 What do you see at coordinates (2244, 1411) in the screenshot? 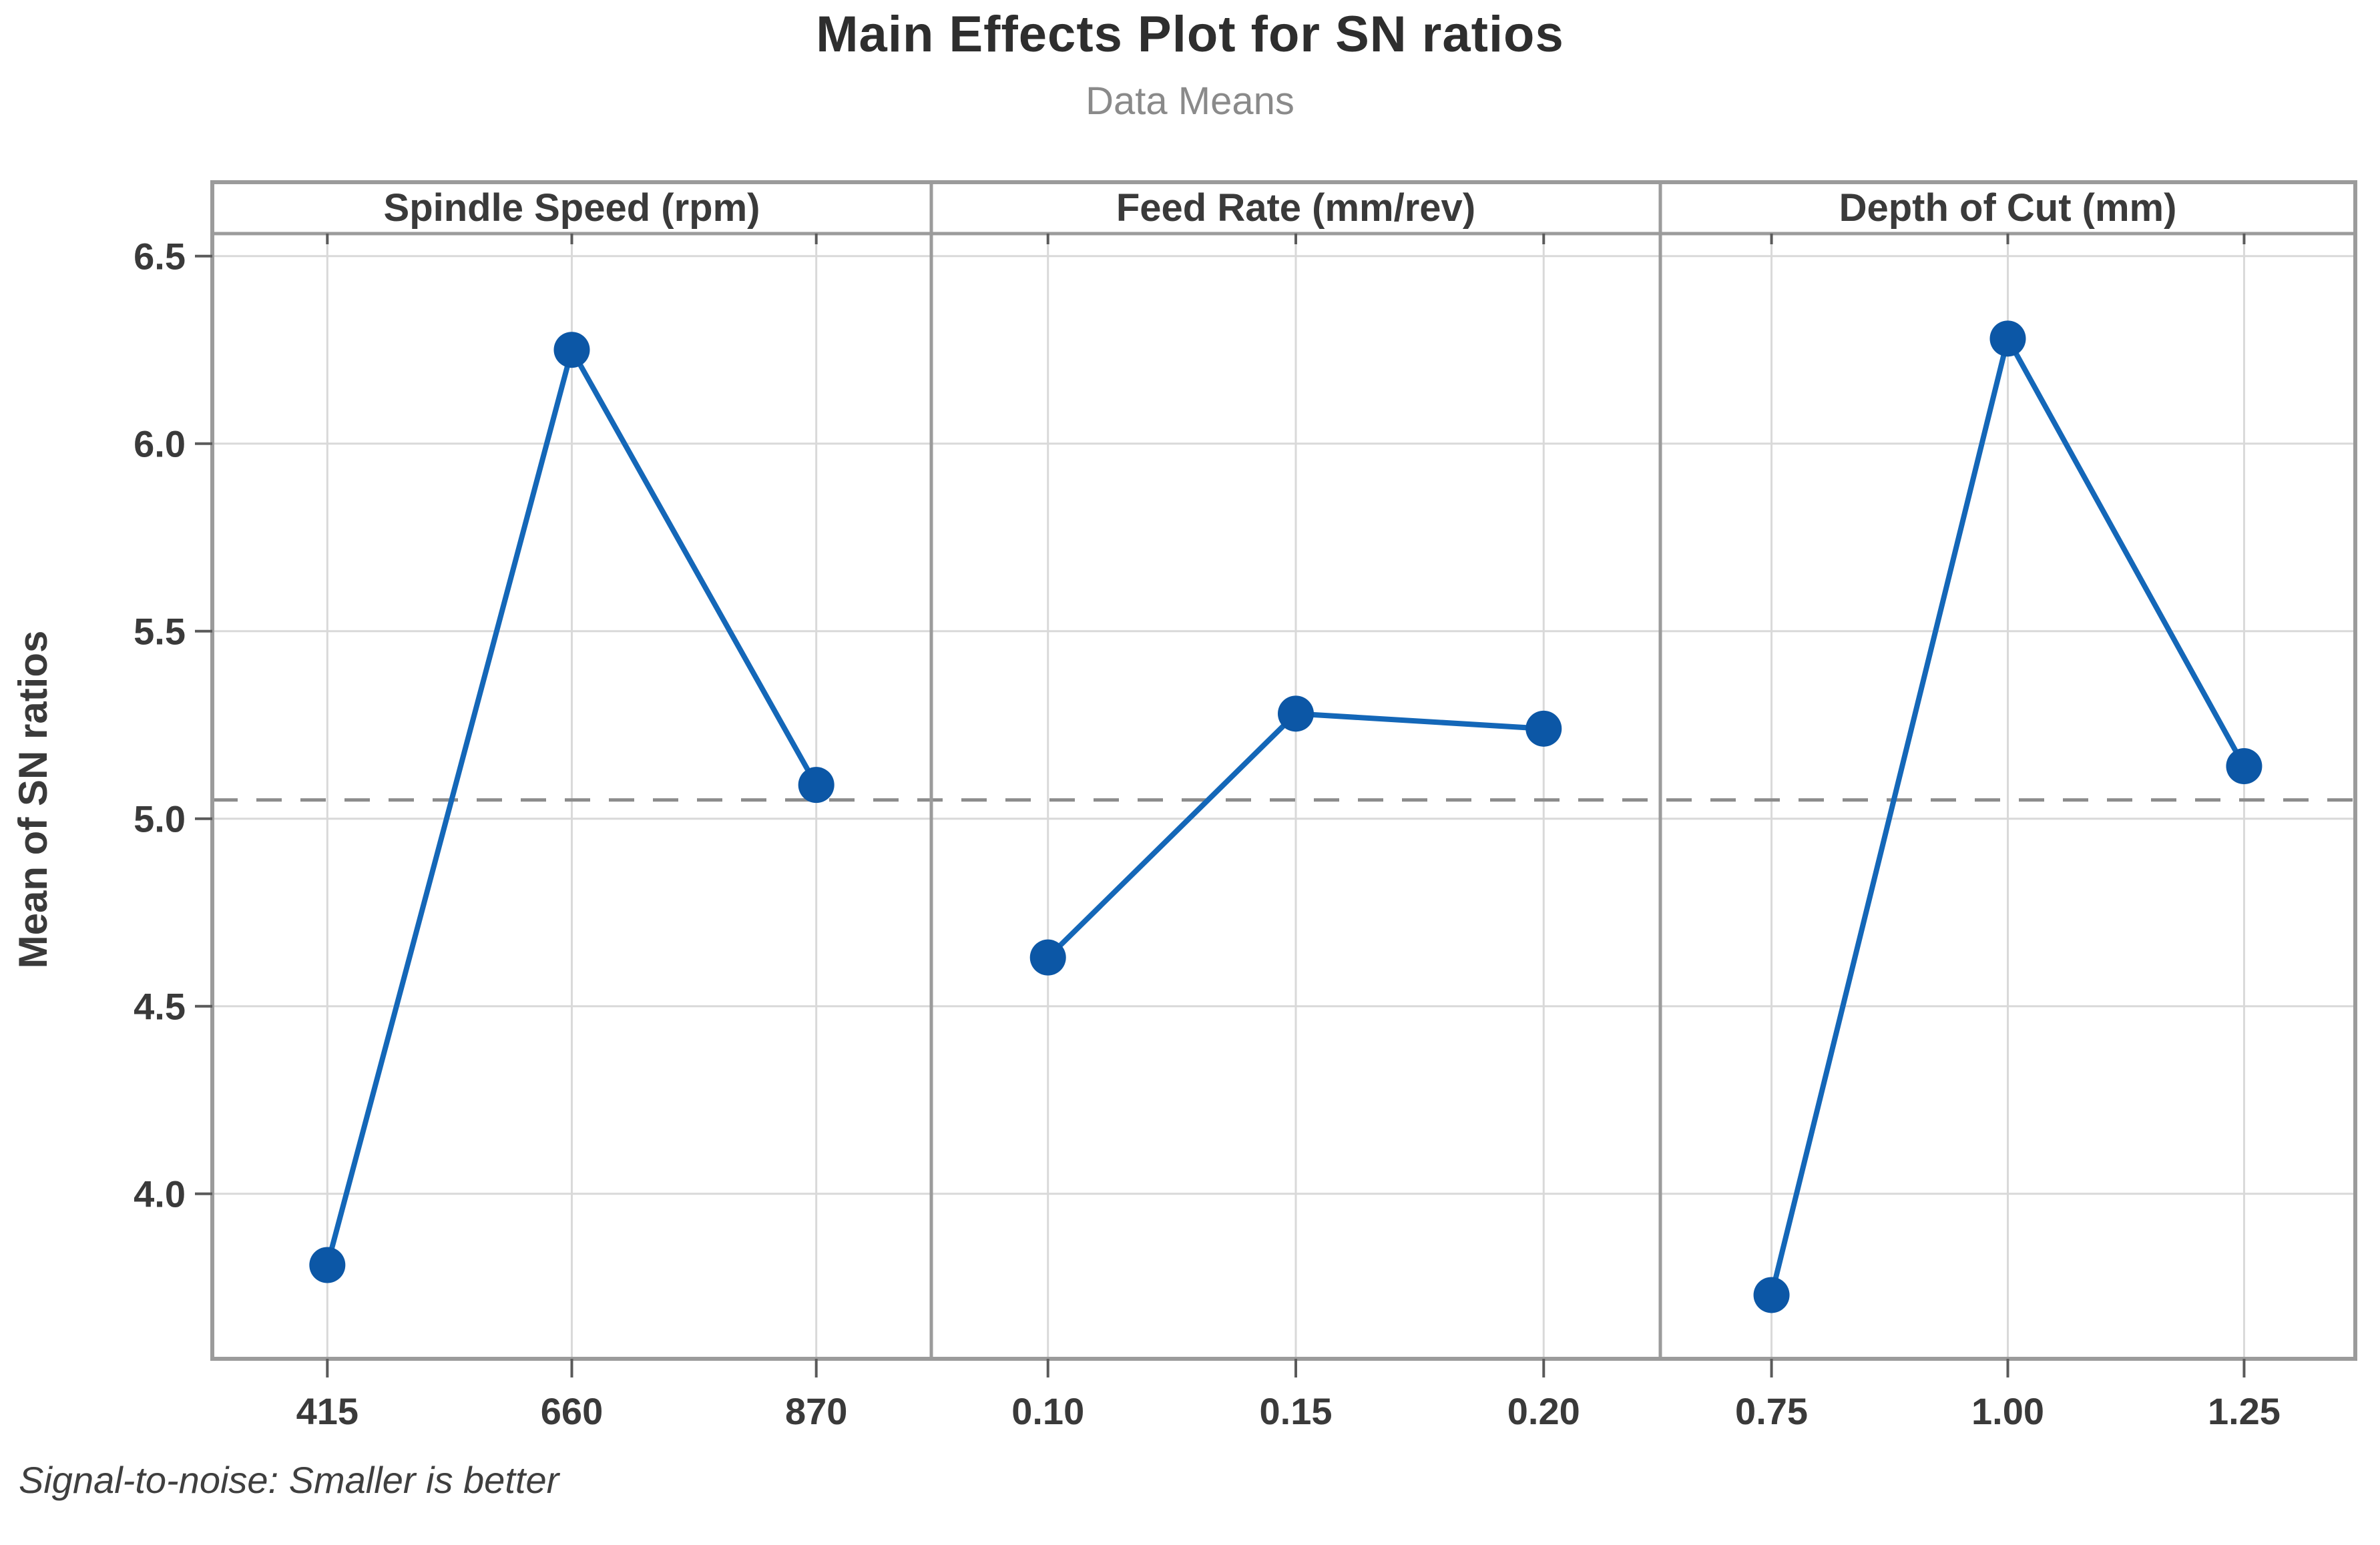
I see `x-tick-label: 1.25` at bounding box center [2244, 1411].